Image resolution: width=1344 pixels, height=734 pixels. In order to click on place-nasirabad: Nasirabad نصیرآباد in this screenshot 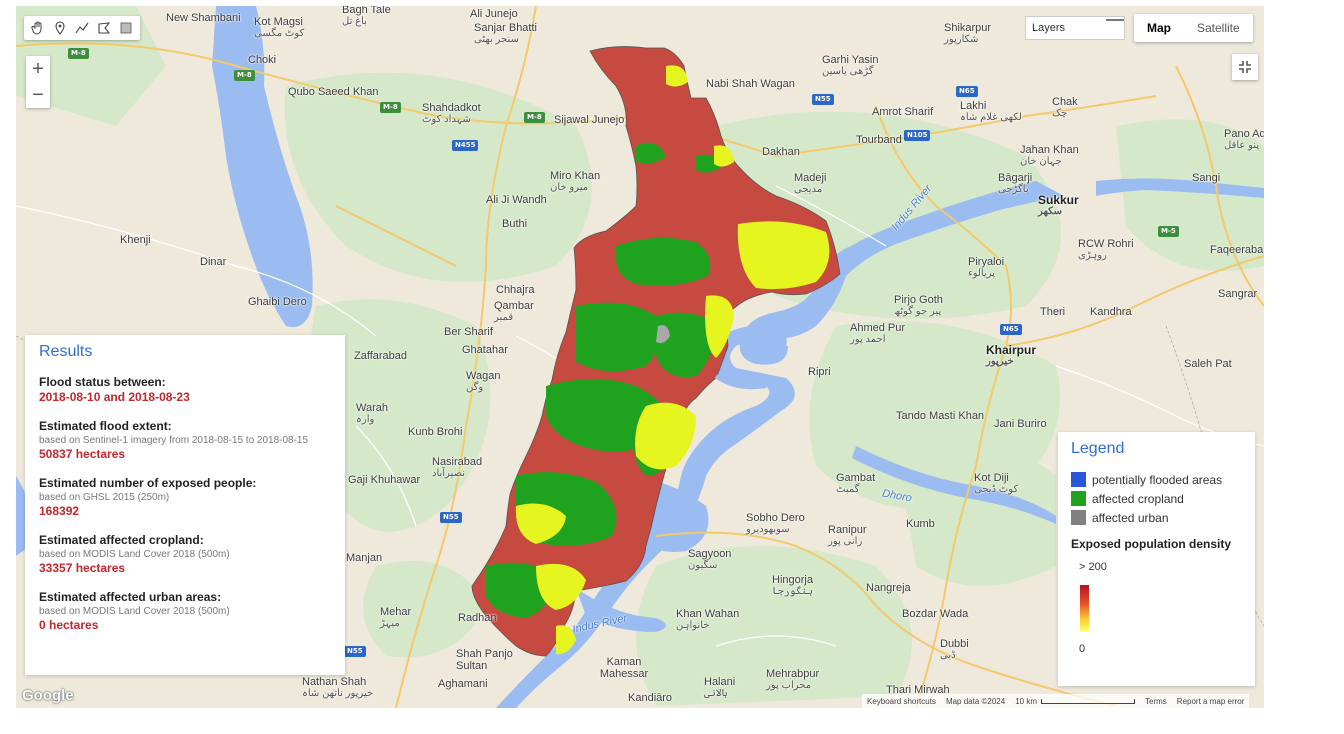, I will do `click(457, 467)`.